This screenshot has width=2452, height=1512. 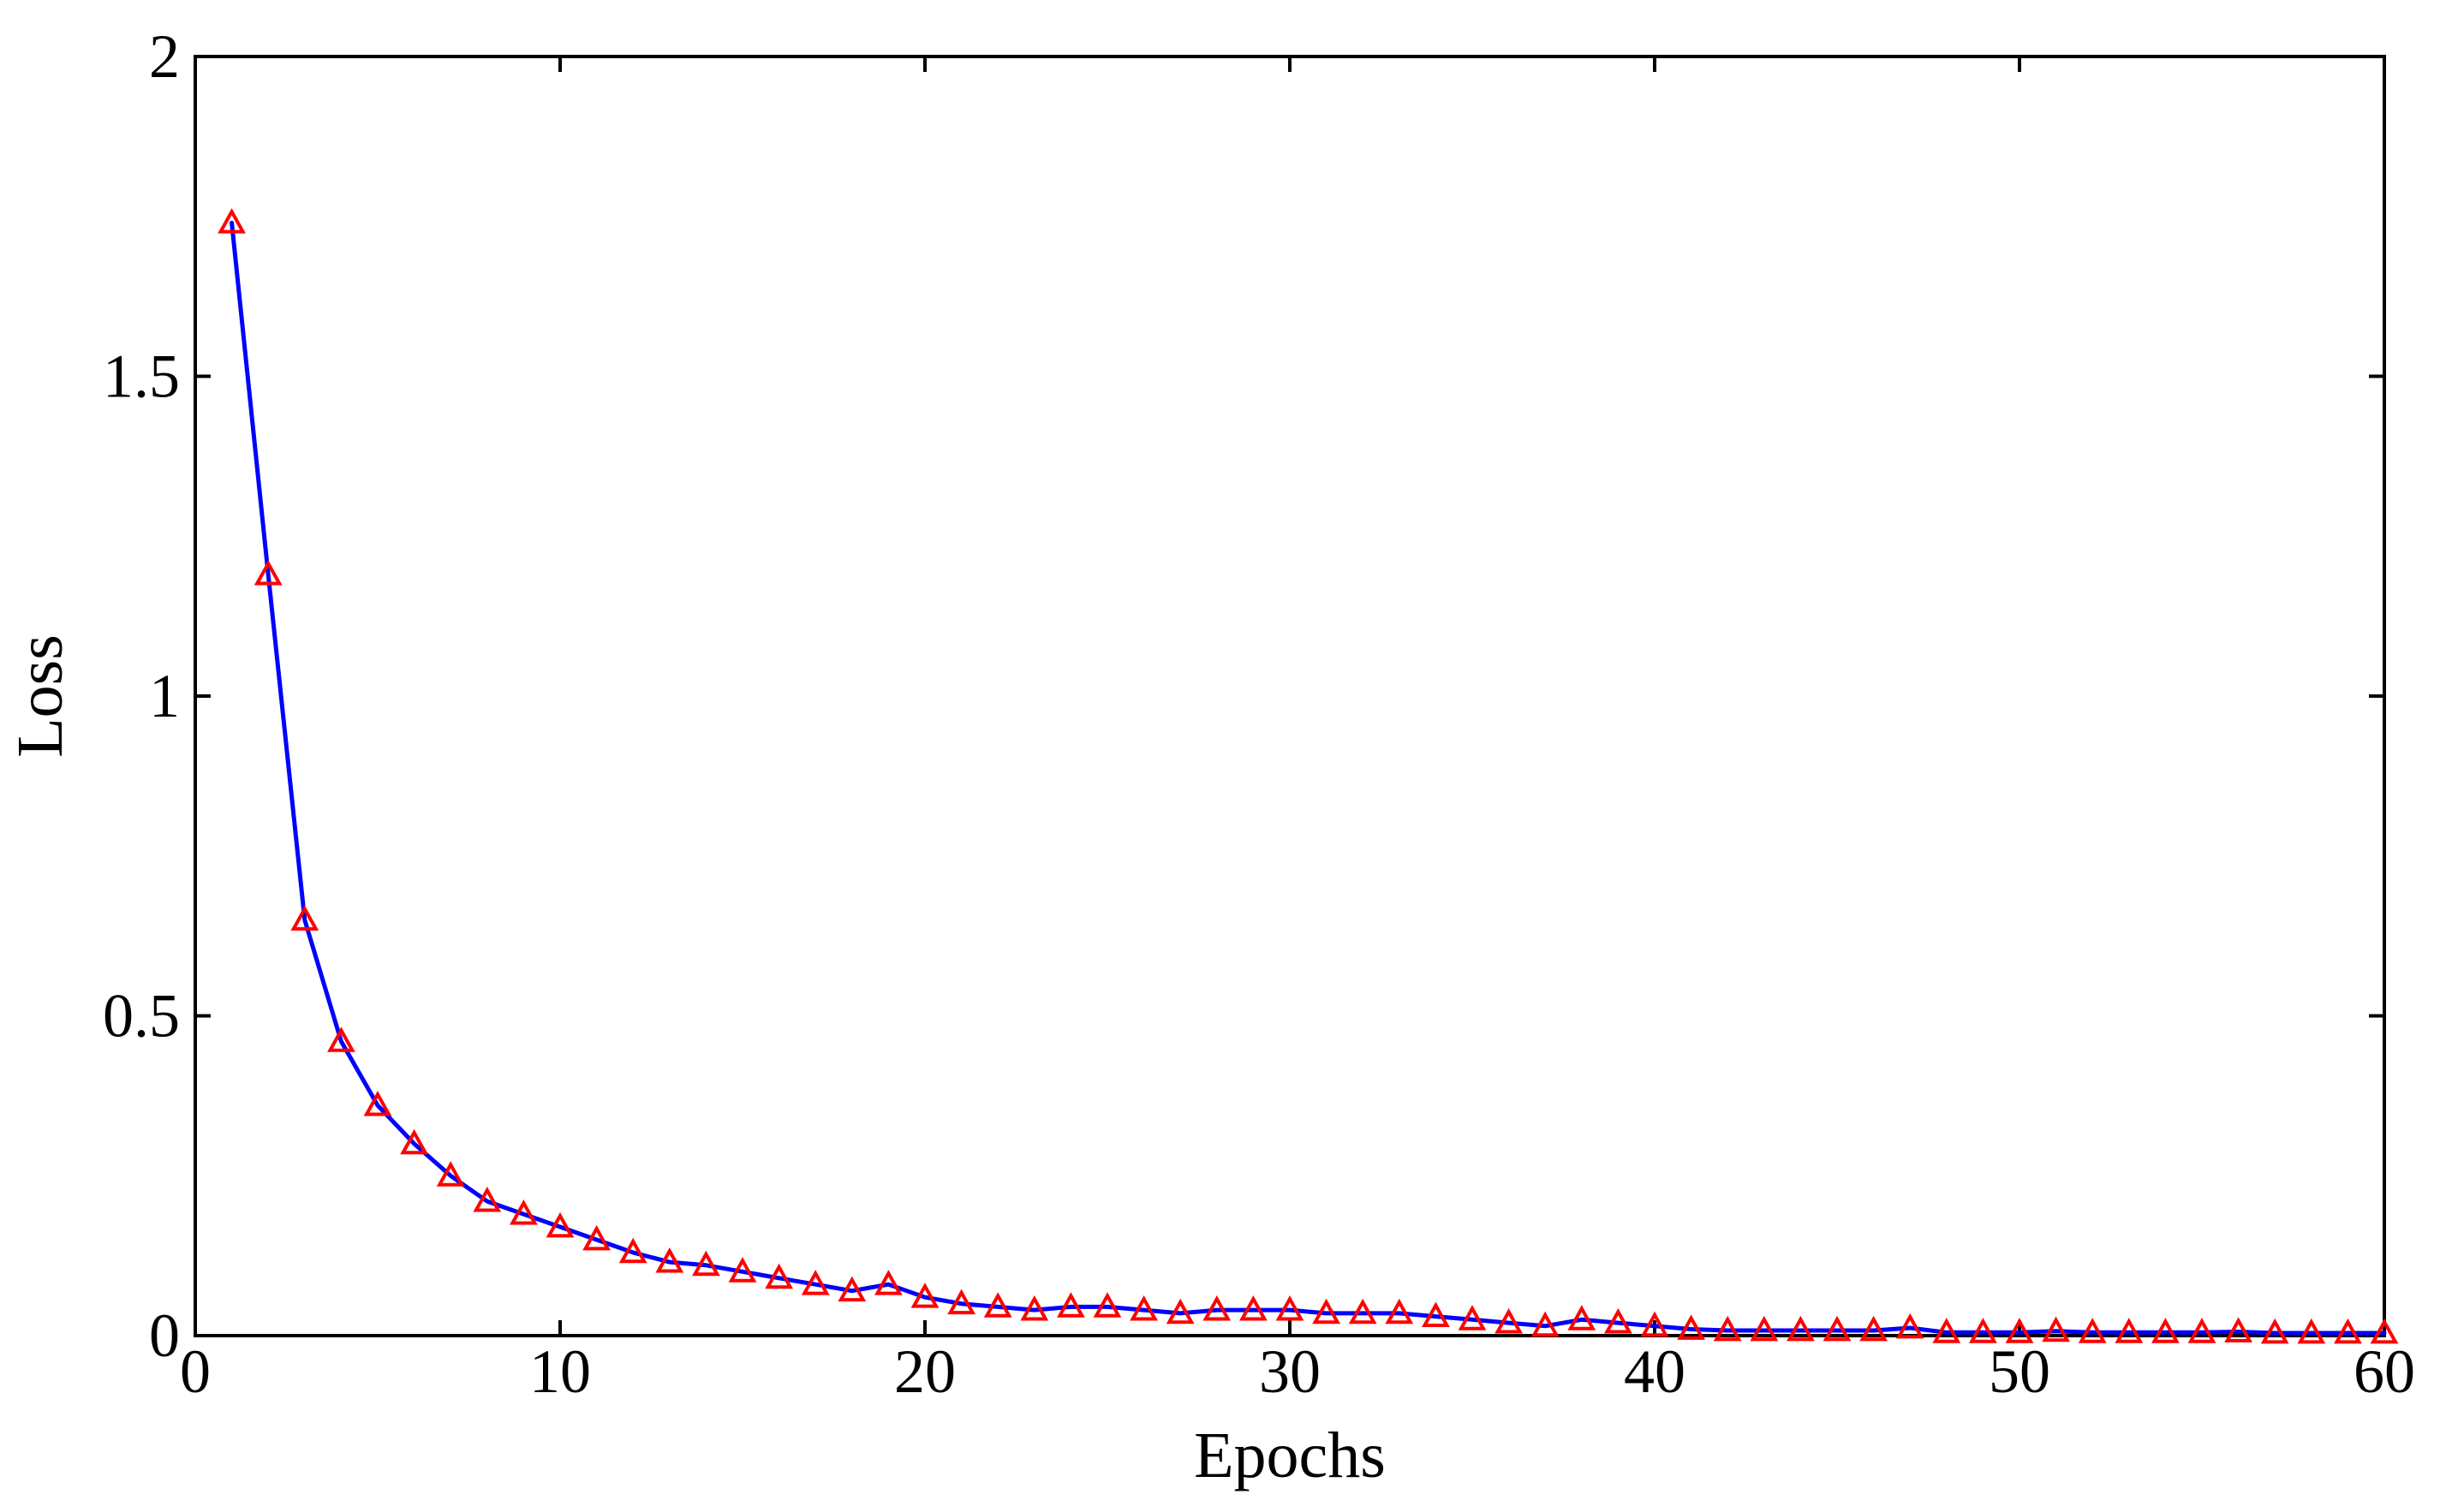 What do you see at coordinates (925, 1371) in the screenshot?
I see `x-tick-label: 20` at bounding box center [925, 1371].